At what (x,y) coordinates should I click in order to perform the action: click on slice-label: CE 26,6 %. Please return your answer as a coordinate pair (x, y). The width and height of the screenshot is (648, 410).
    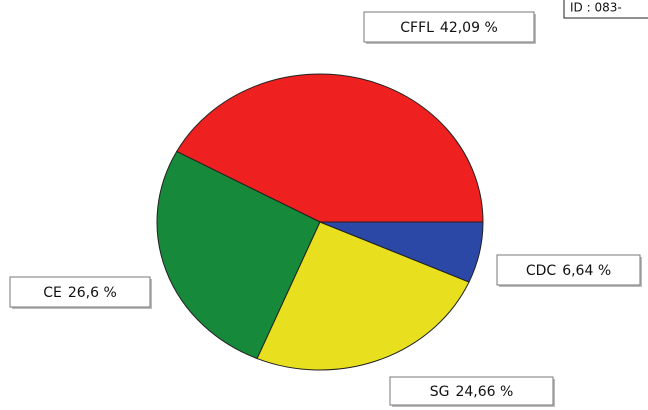
    Looking at the image, I should click on (80, 293).